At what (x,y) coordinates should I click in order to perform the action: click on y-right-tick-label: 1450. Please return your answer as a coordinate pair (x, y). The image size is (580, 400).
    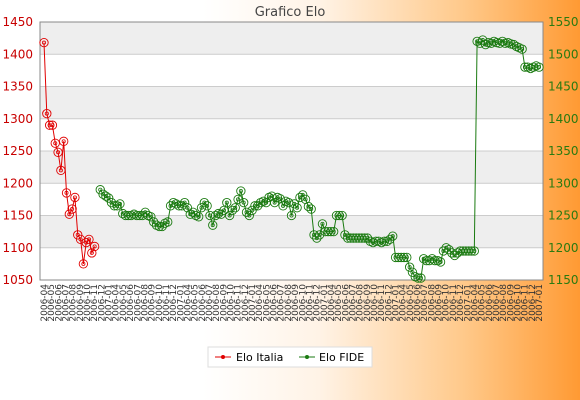
    Looking at the image, I should click on (563, 87).